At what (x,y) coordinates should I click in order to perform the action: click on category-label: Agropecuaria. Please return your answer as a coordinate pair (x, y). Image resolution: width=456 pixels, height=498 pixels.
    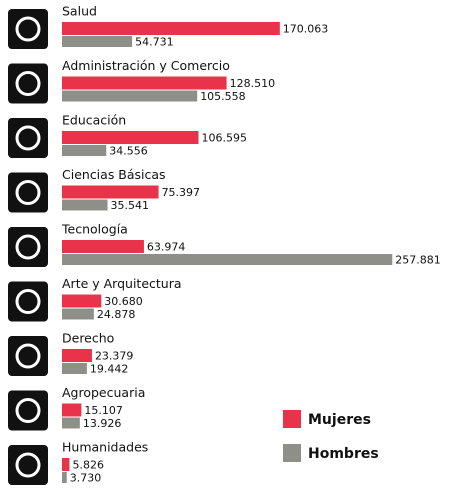
    Looking at the image, I should click on (103, 392).